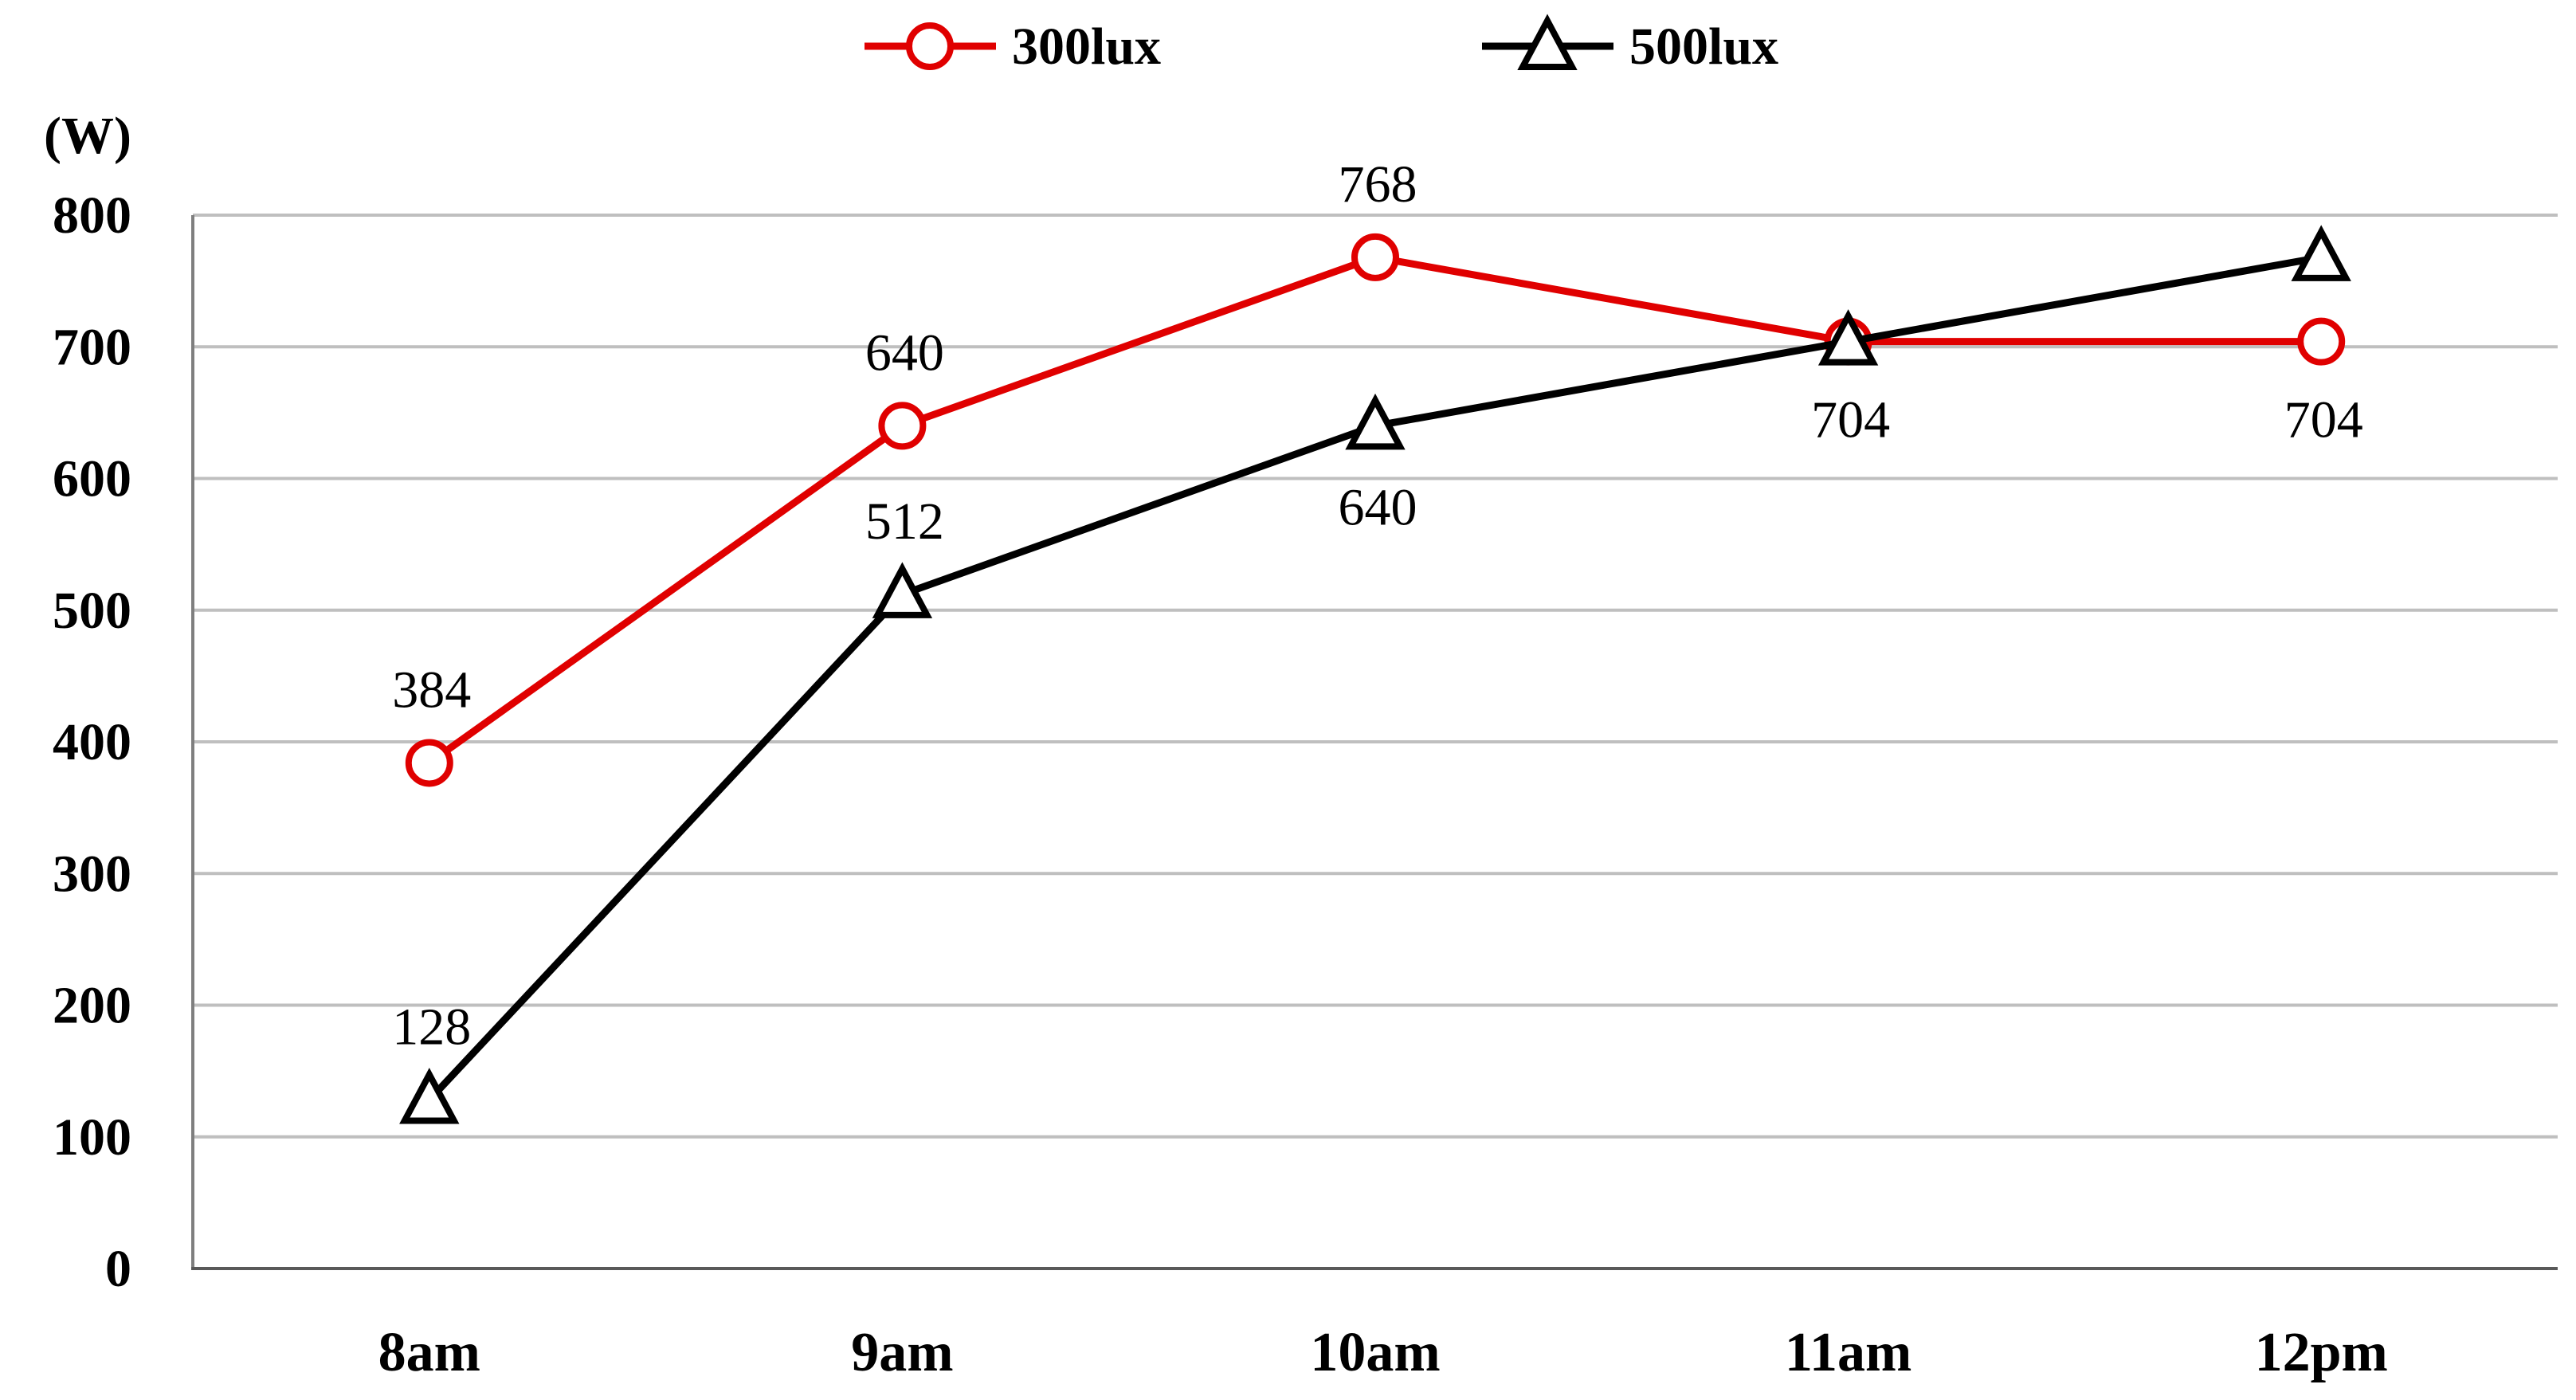 This screenshot has height=1400, width=2576. I want to click on y-tick-label: 700, so click(92, 347).